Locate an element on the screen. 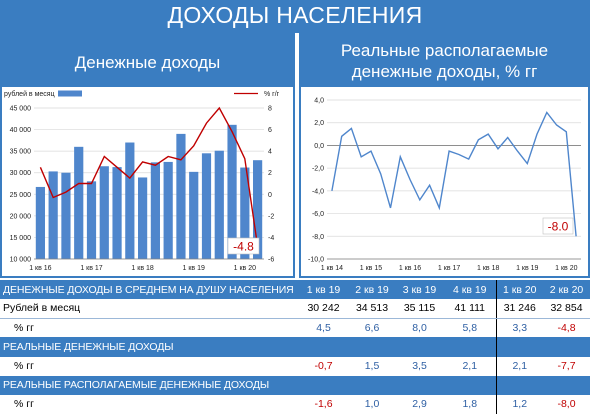  table-cell: 1,2 is located at coordinates (519, 404).